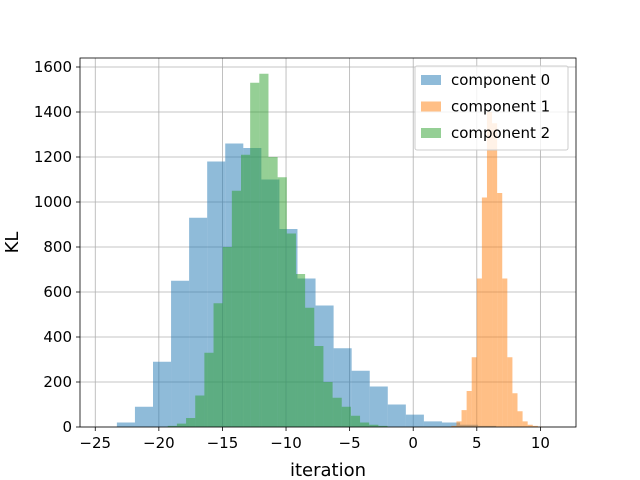 This screenshot has width=640, height=480. I want to click on x-axis-ticks: −25 −20 −15 −10 −5 0 5 10, so click(314, 439).